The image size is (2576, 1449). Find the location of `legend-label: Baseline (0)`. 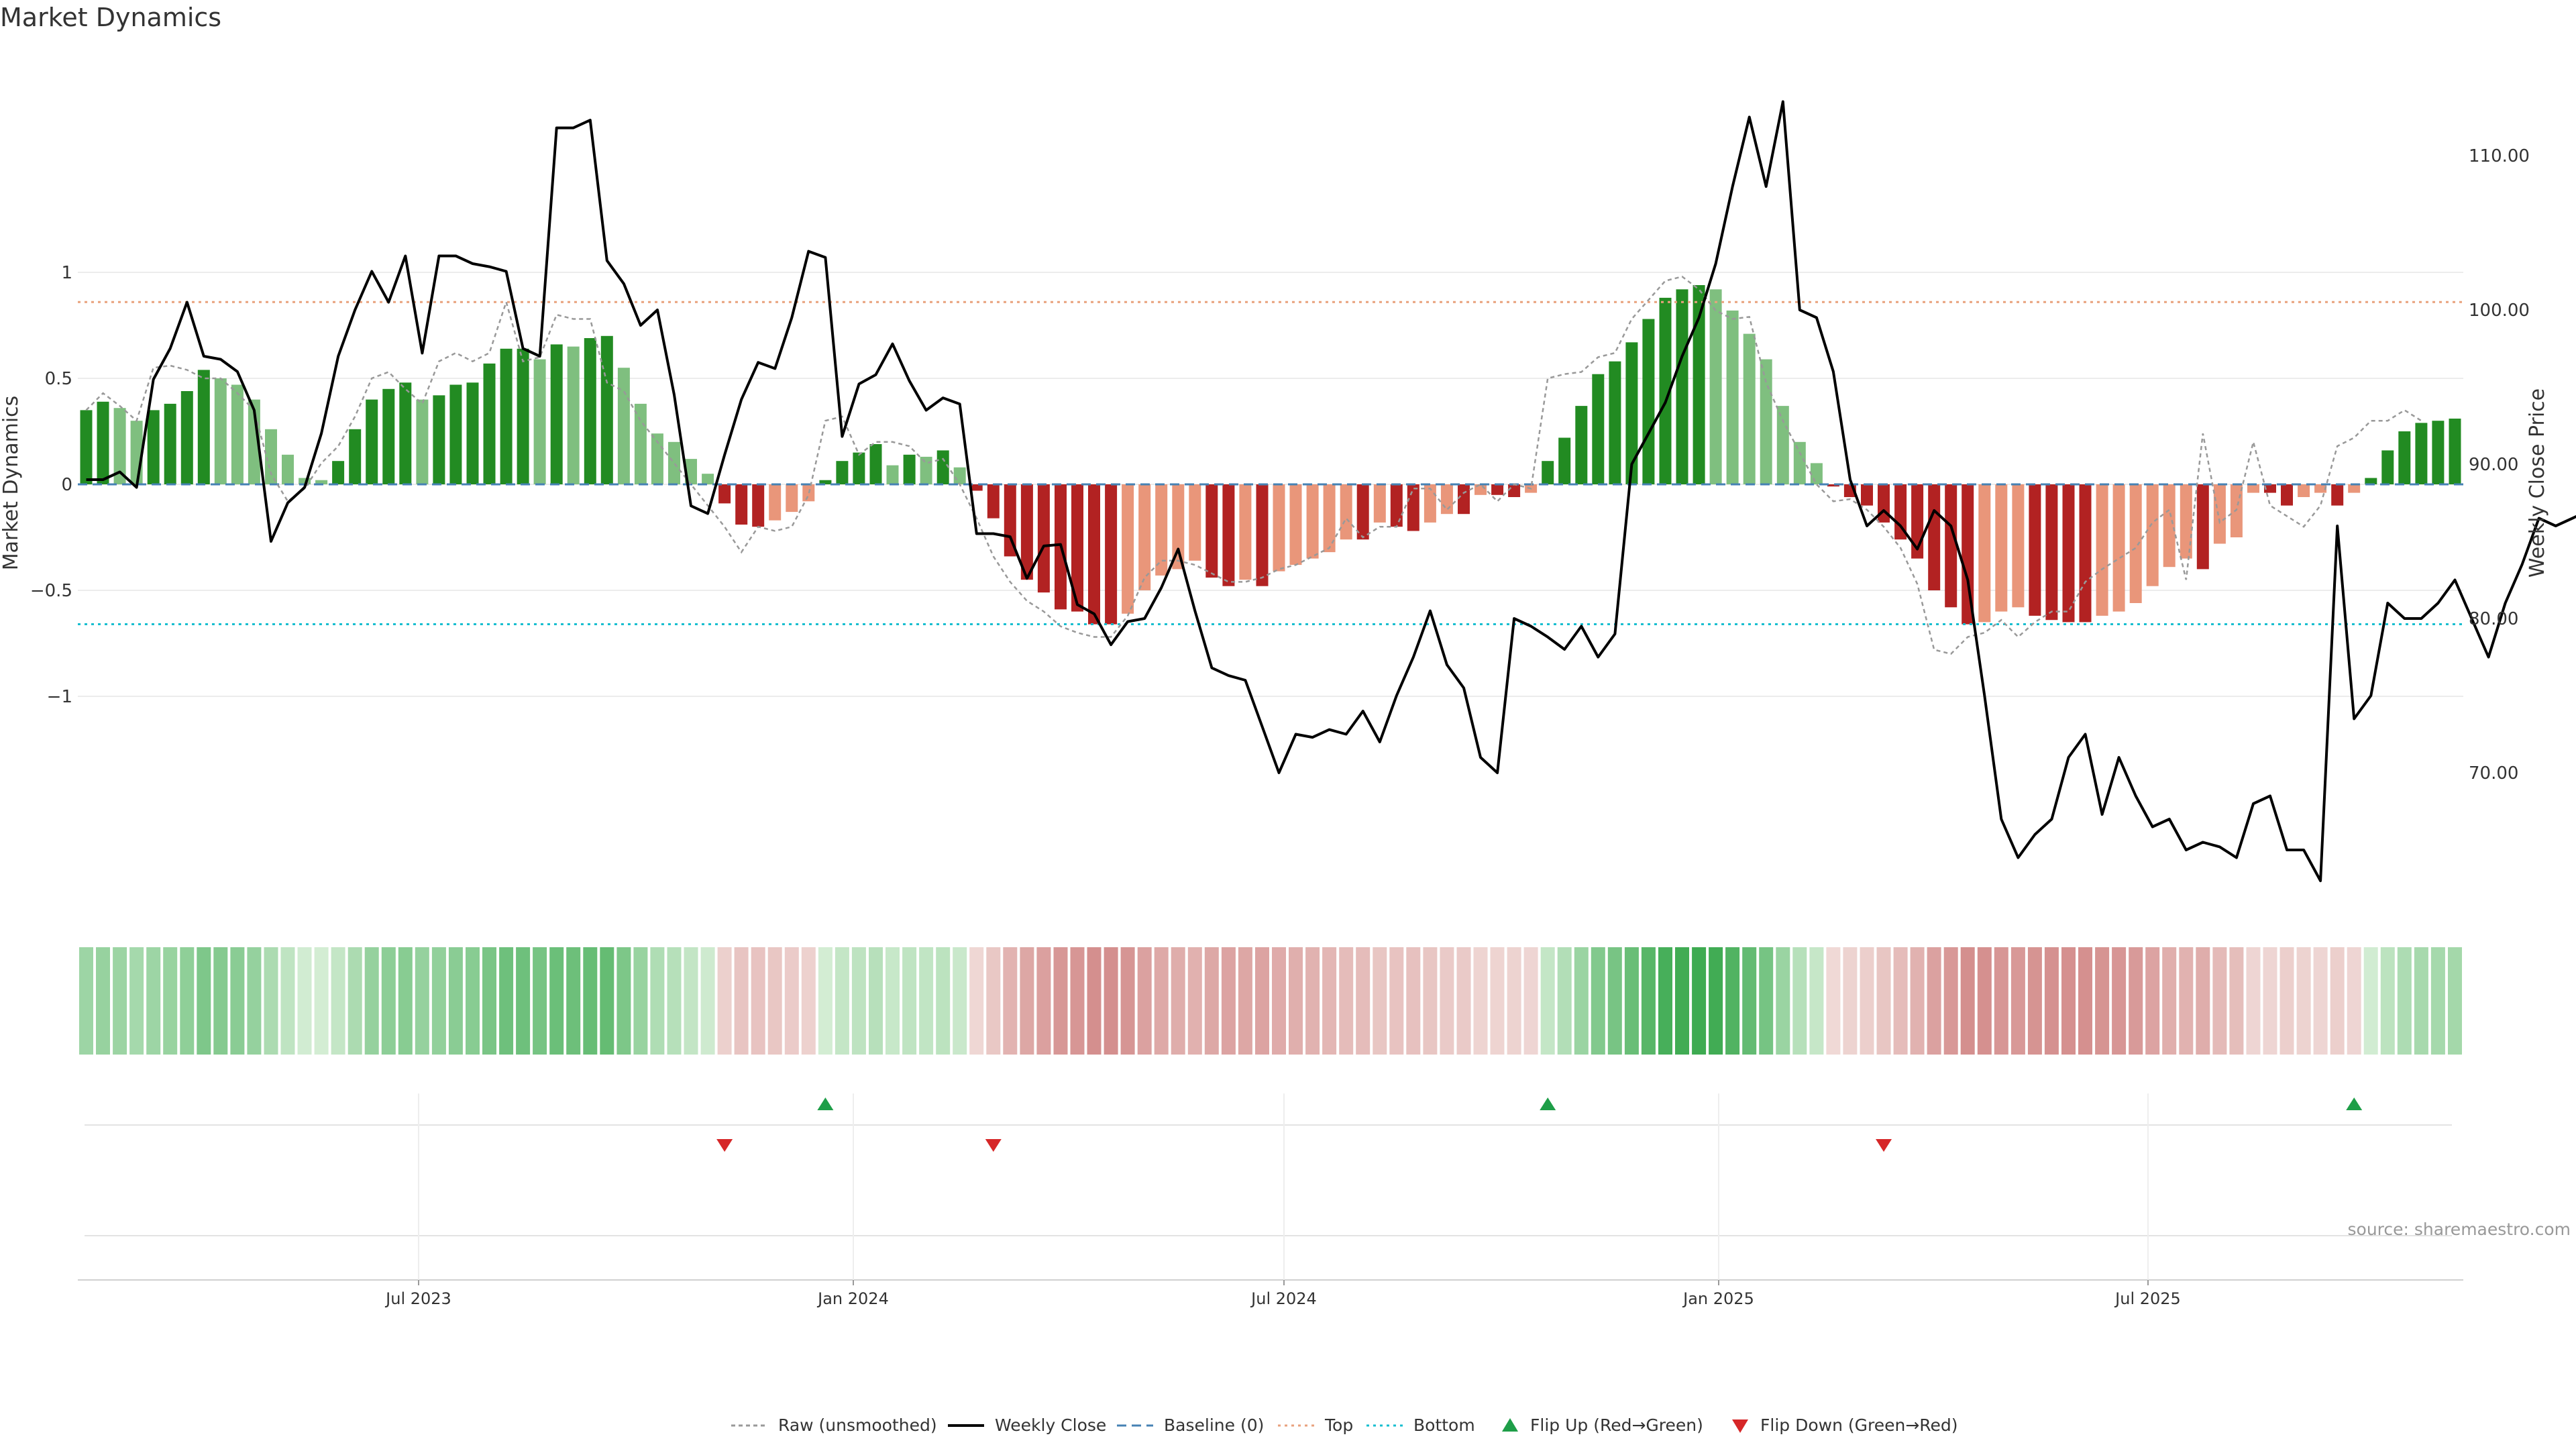

legend-label: Baseline (0) is located at coordinates (1214, 1425).